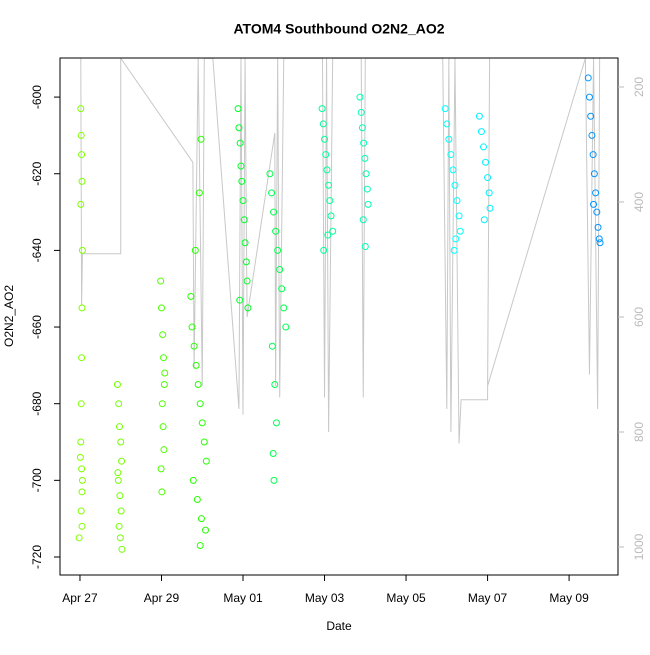 This screenshot has width=650, height=655. Describe the element at coordinates (639, 317) in the screenshot. I see `y2-tick-label: 600` at that location.